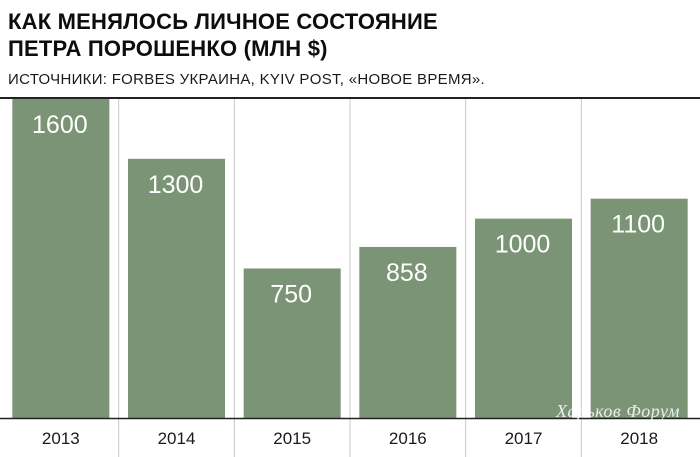 Image resolution: width=700 pixels, height=457 pixels. What do you see at coordinates (638, 225) in the screenshot?
I see `data-label-2018: 1100` at bounding box center [638, 225].